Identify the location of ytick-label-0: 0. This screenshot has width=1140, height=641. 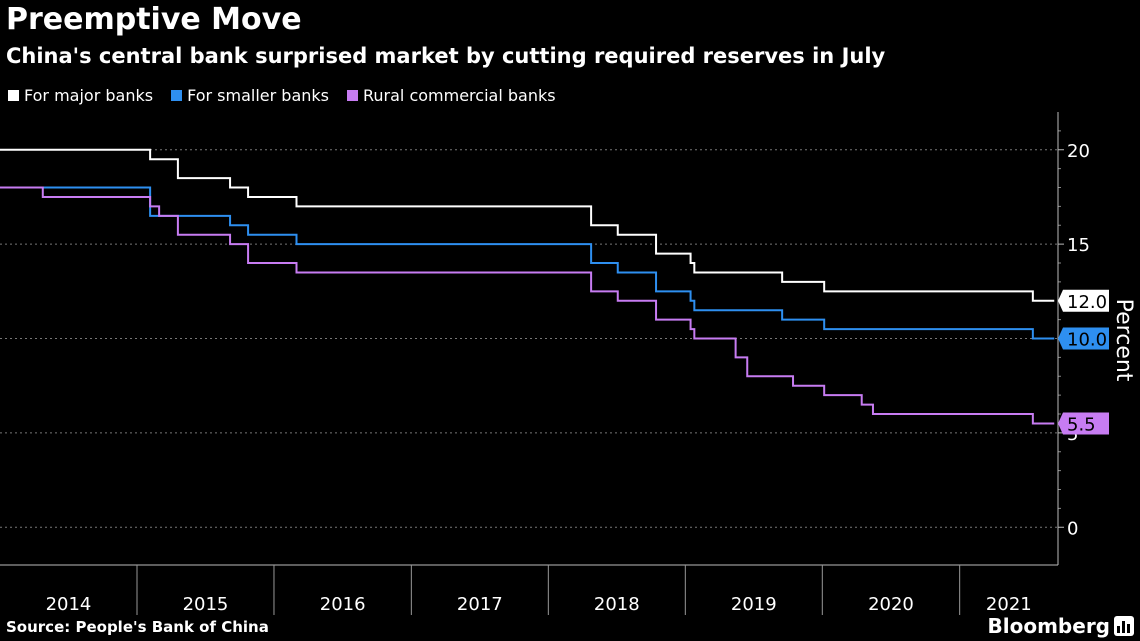
(1072, 528).